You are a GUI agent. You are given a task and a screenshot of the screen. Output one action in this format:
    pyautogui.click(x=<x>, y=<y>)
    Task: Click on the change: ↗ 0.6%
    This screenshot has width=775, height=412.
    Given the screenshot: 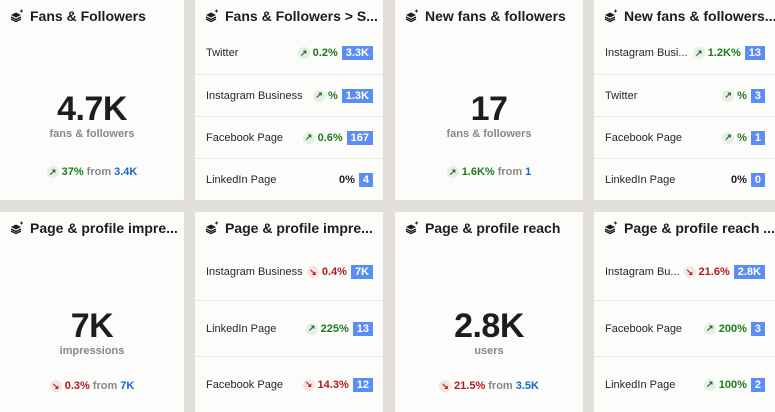 What is the action you would take?
    pyautogui.click(x=322, y=137)
    